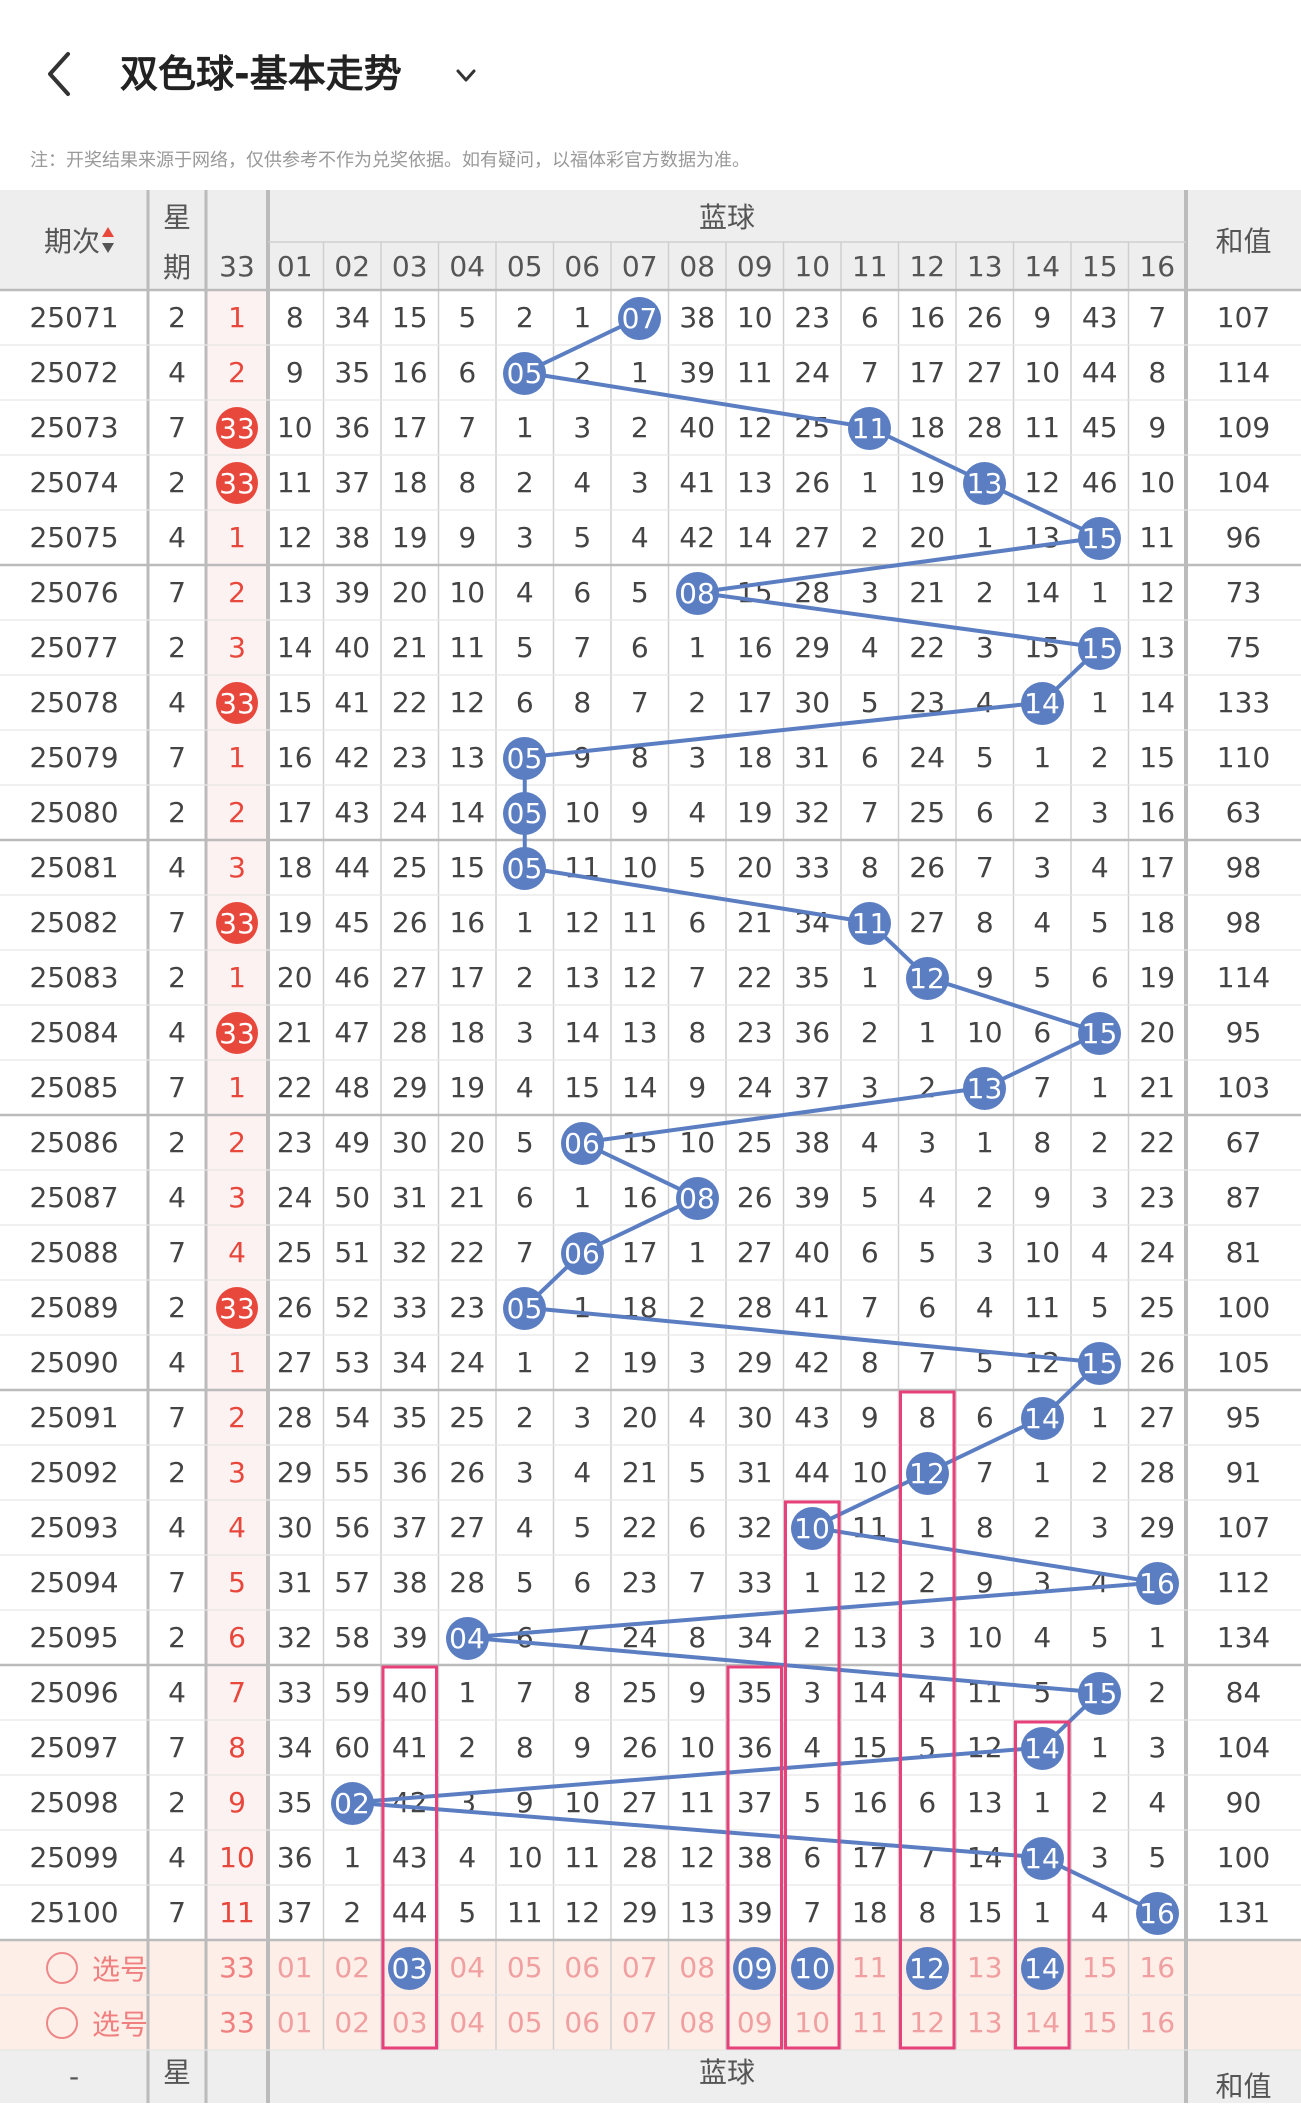 Image resolution: width=1301 pixels, height=2110 pixels. Describe the element at coordinates (409, 2022) in the screenshot. I see `pick-number: 03` at that location.